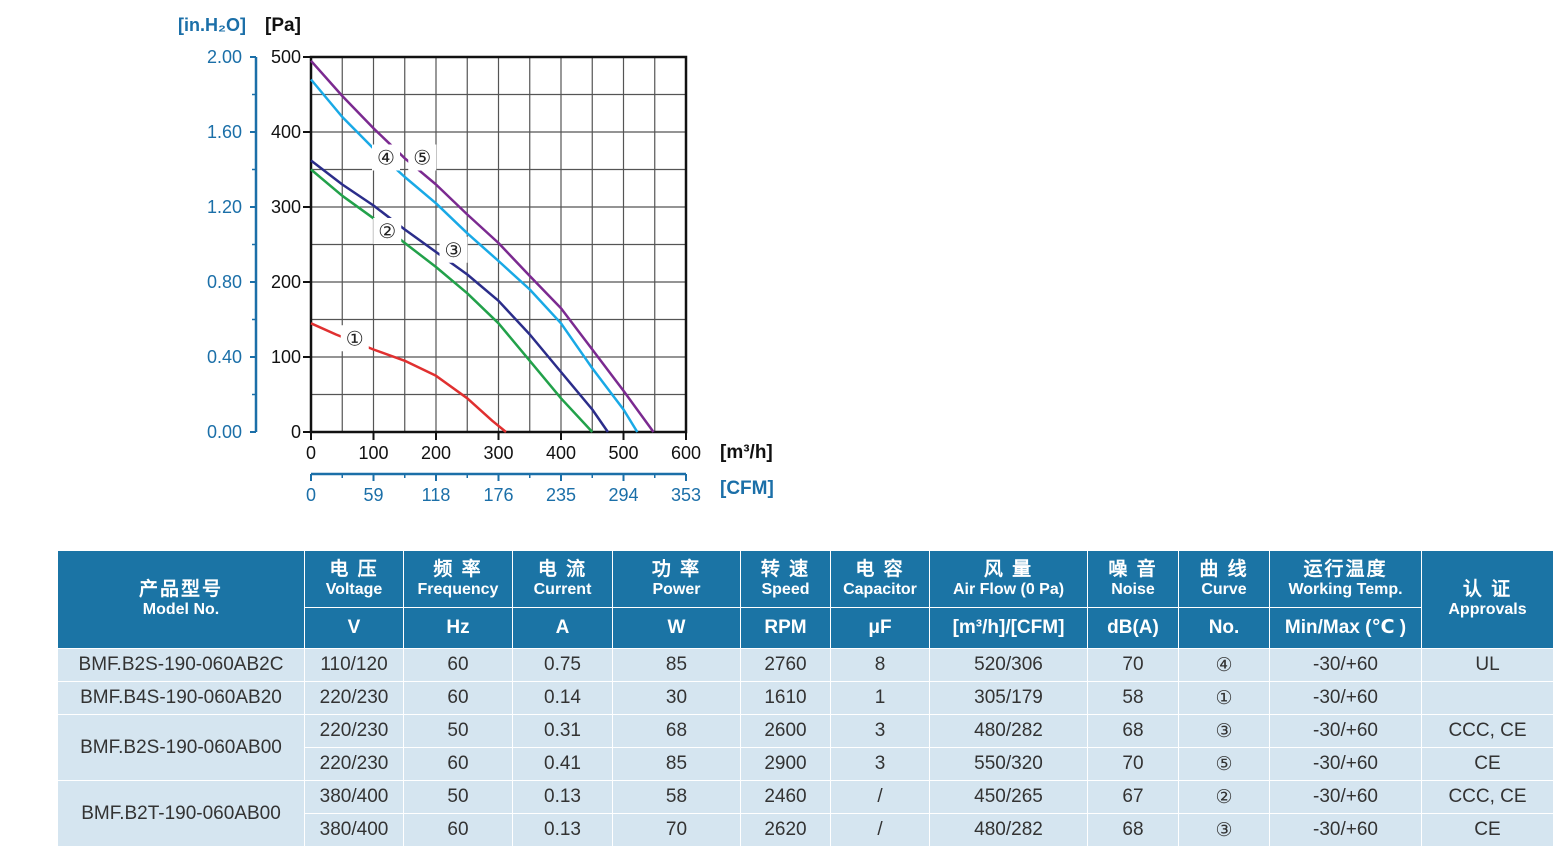 The image size is (1555, 848). I want to click on cell-power: 58, so click(676, 797).